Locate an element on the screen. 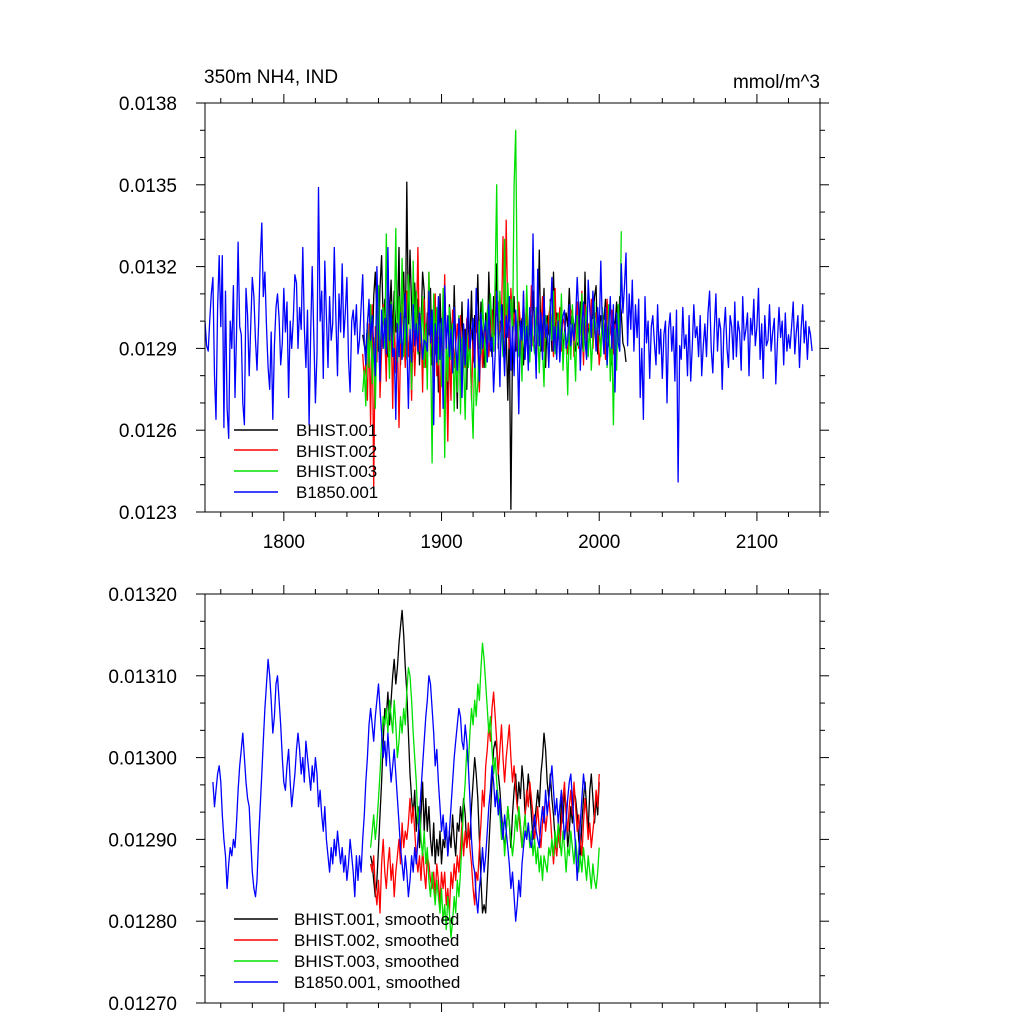 This screenshot has width=1024, height=1029. top-x-tick-label: 1800 is located at coordinates (284, 542).